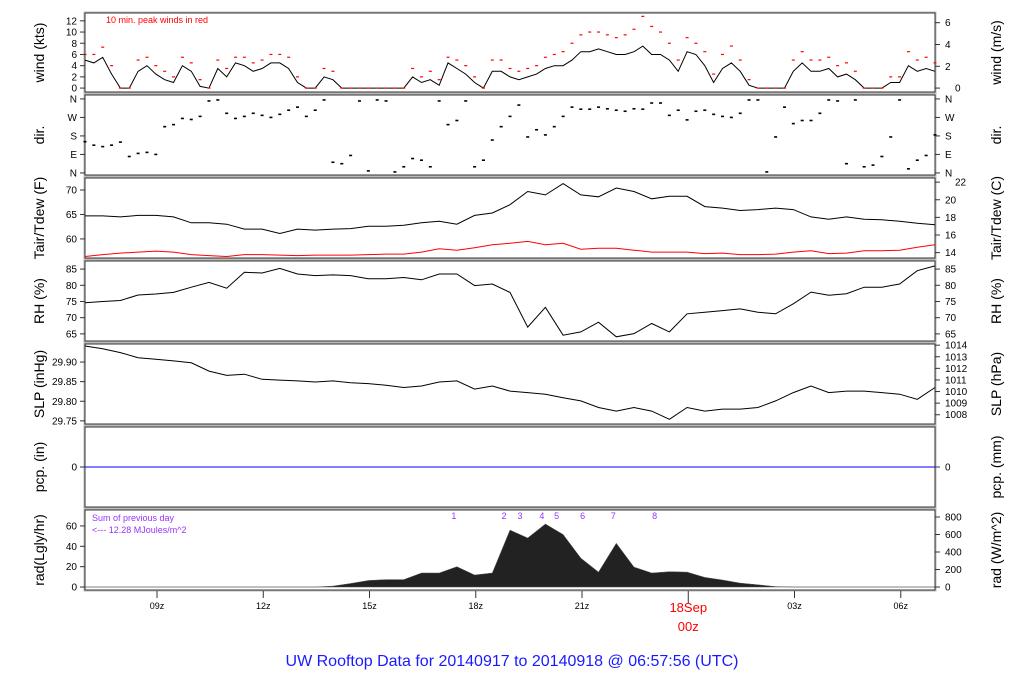 The width and height of the screenshot is (1024, 700). What do you see at coordinates (582, 606) in the screenshot?
I see `x-tick-label: 21z` at bounding box center [582, 606].